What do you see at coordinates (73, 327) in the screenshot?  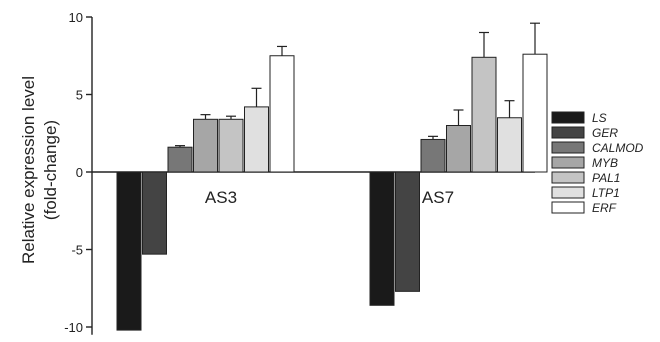 I see `y-tick-label: -10` at bounding box center [73, 327].